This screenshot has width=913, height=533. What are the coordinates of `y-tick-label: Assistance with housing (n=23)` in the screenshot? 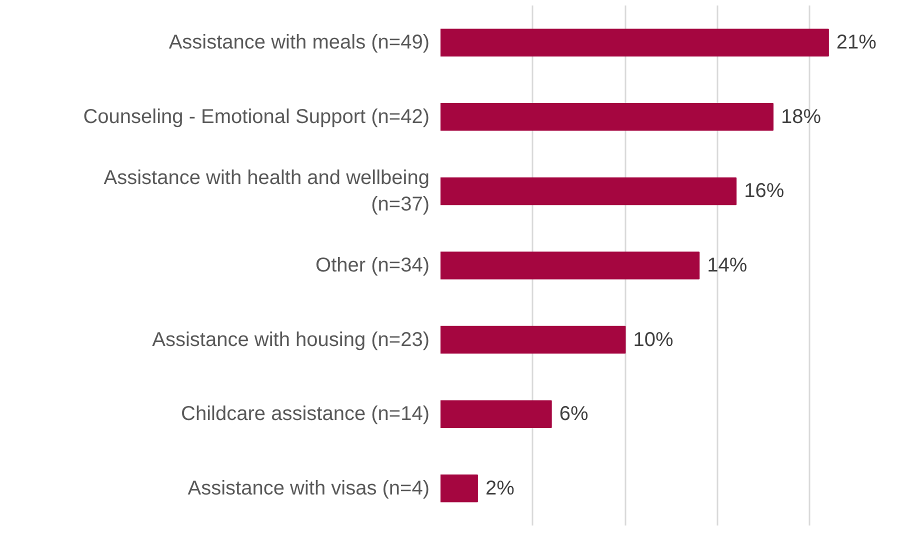 It's located at (291, 339).